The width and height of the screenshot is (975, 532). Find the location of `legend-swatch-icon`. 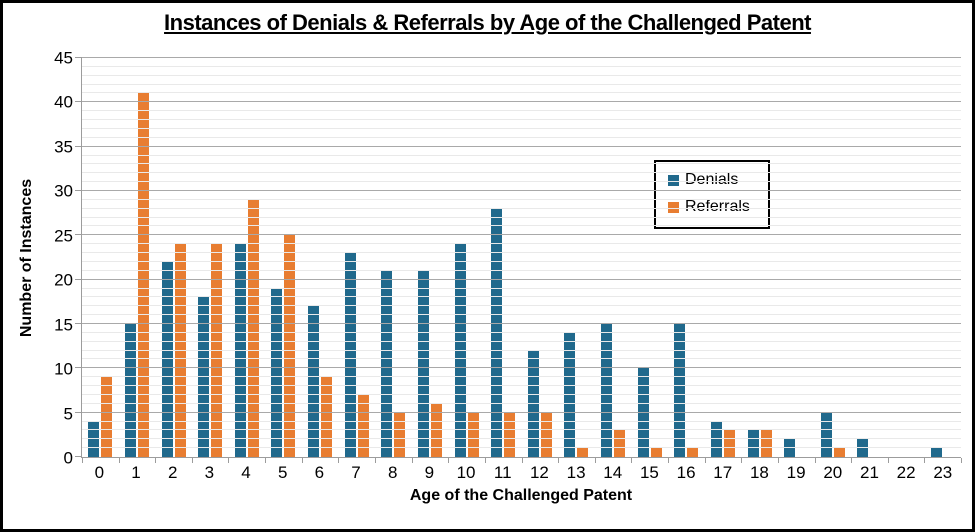

legend-swatch-icon is located at coordinates (673, 207).